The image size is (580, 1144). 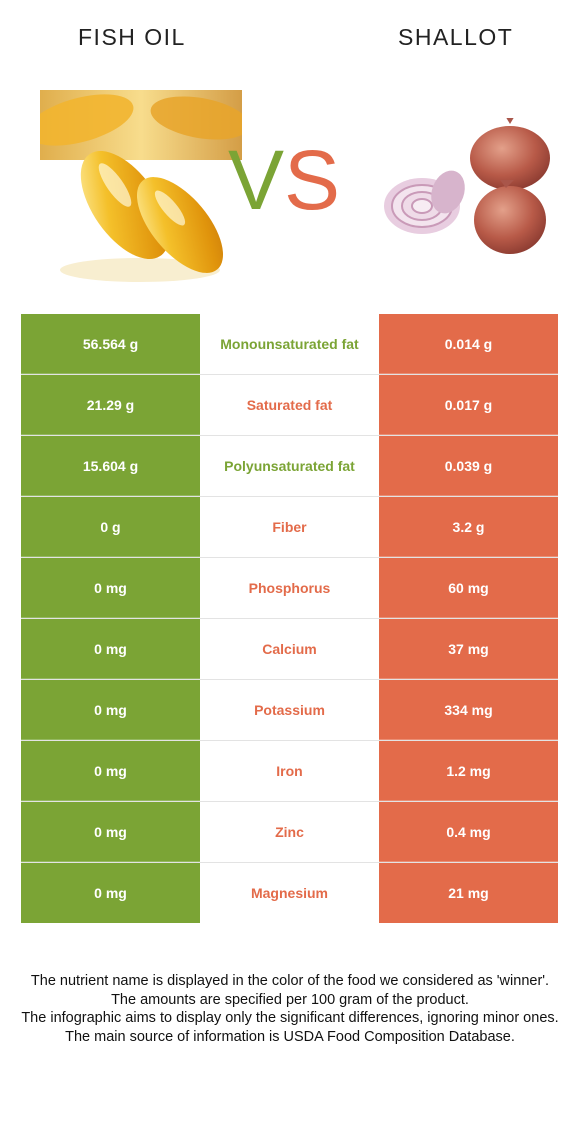 I want to click on nutrient-name: Saturated fat, so click(x=289, y=405).